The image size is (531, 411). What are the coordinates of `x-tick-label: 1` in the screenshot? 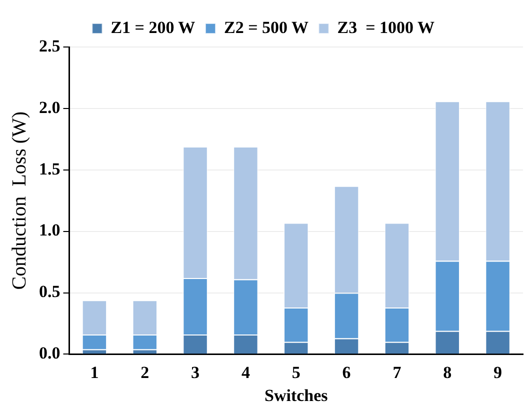 It's located at (94, 372).